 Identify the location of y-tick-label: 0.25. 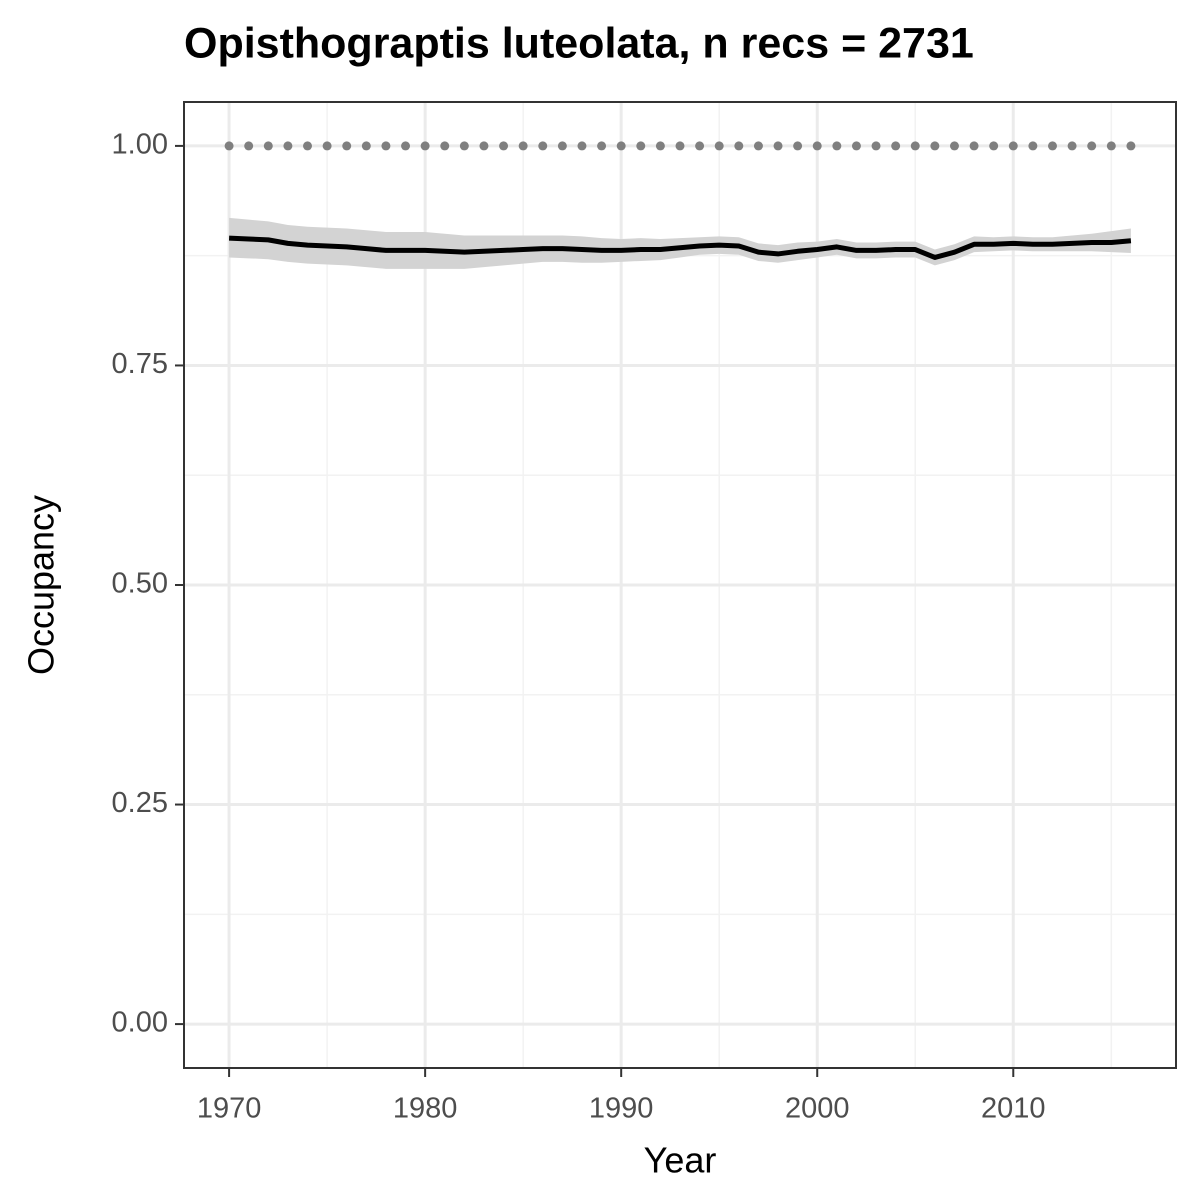
(140, 803).